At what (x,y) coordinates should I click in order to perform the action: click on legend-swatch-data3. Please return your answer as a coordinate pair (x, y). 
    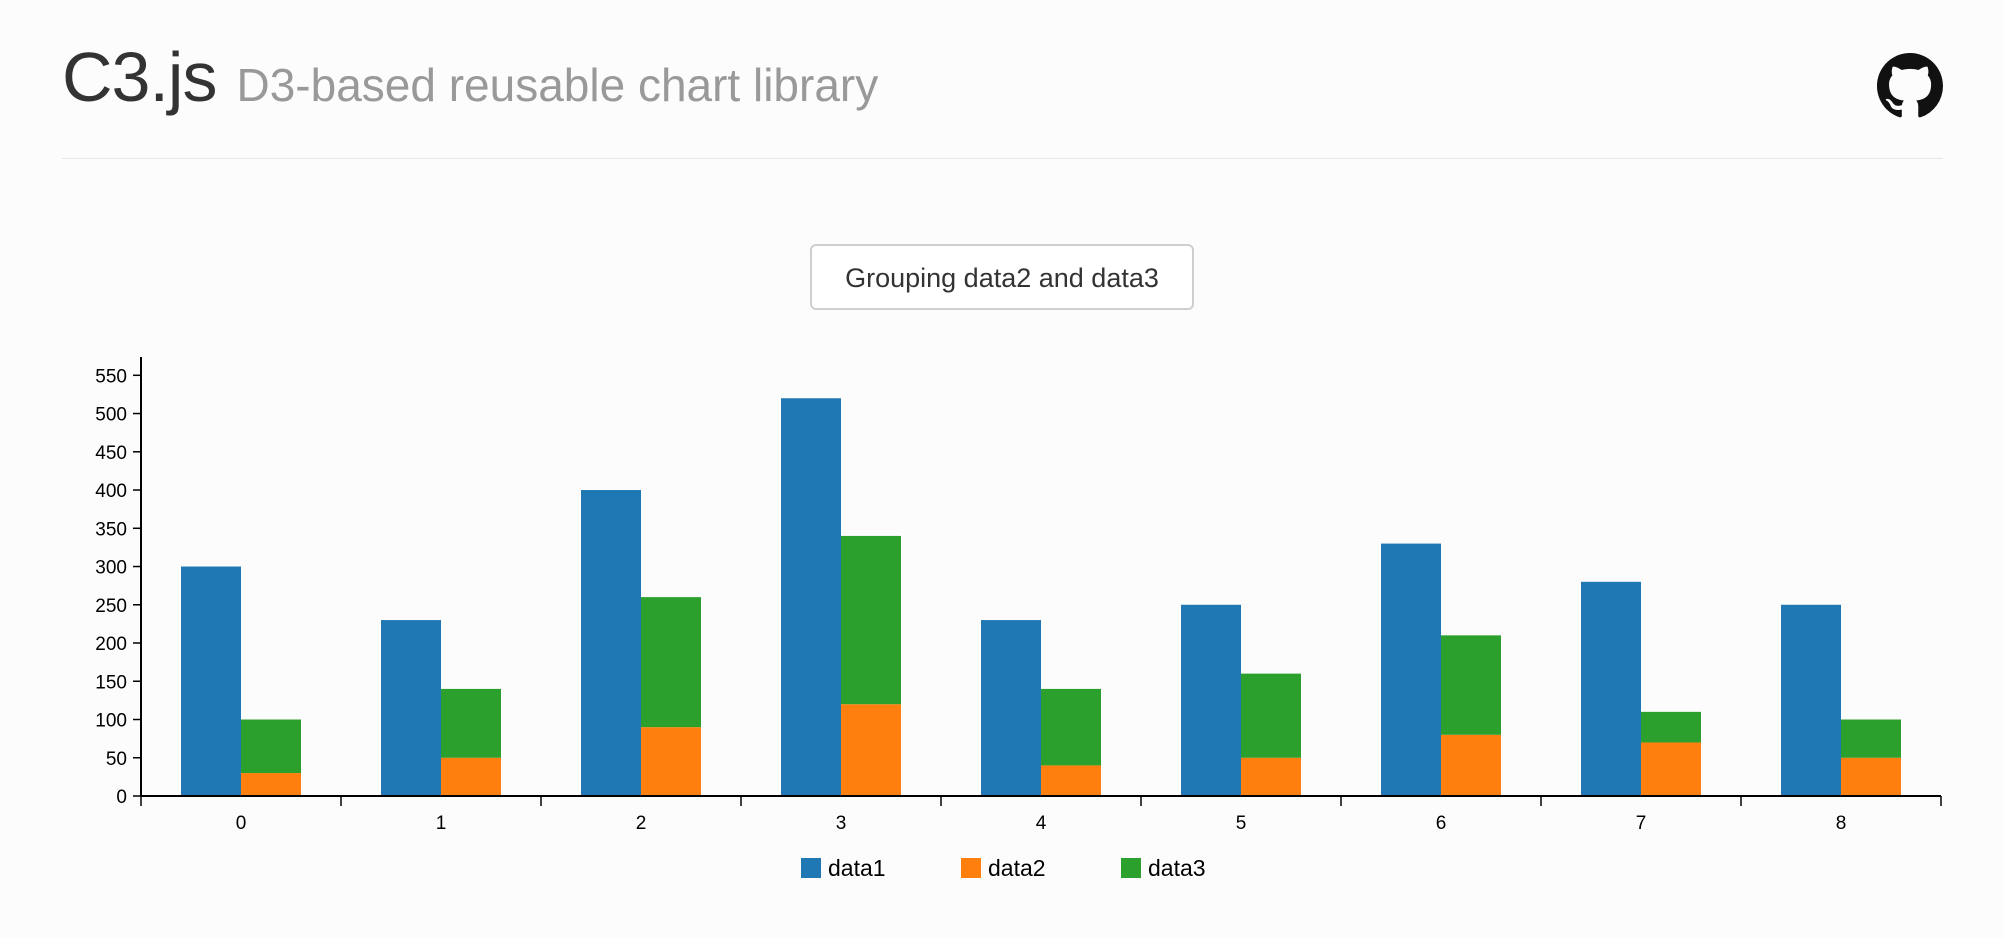
    Looking at the image, I should click on (1131, 868).